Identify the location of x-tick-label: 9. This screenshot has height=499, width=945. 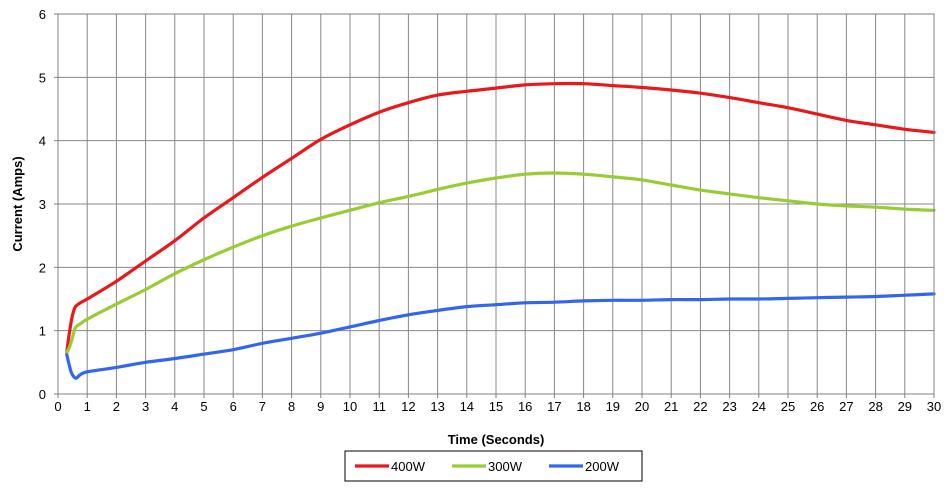
(320, 406).